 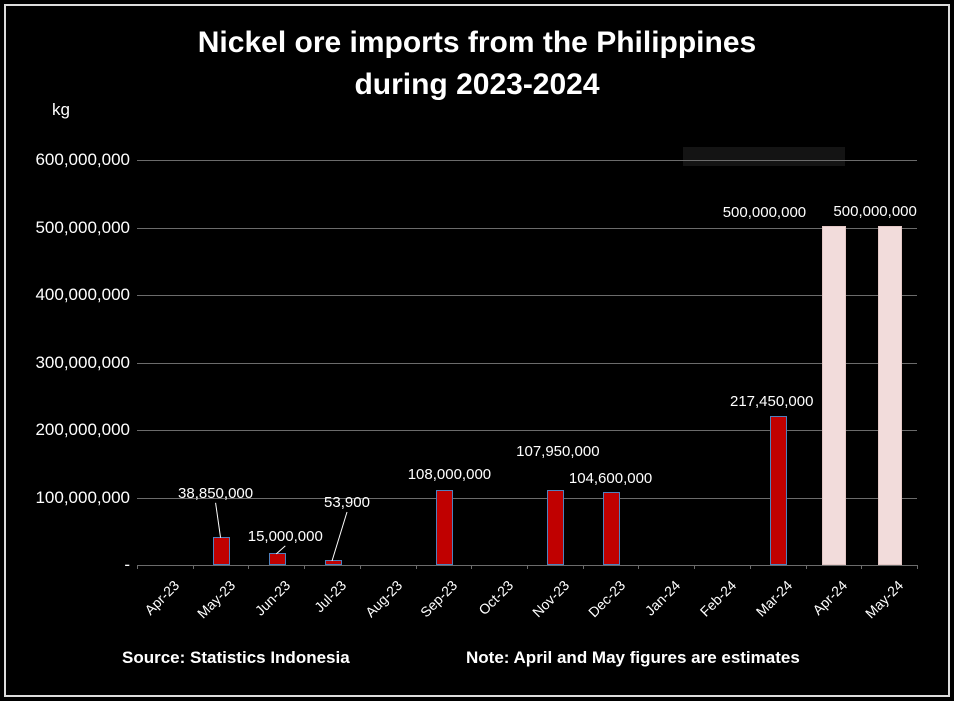 What do you see at coordinates (236, 657) in the screenshot?
I see `source-note: Source: Statistics Indonesia` at bounding box center [236, 657].